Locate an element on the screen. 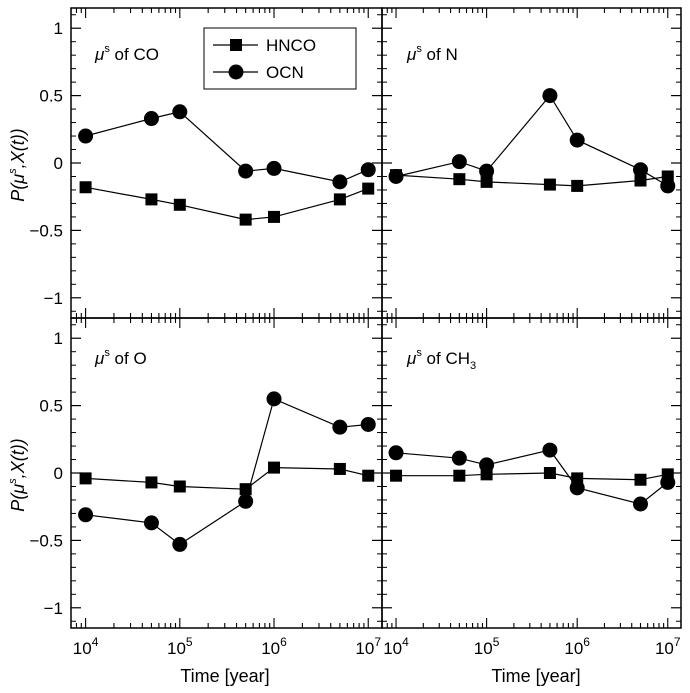  legend-hnco-marker is located at coordinates (236, 45).